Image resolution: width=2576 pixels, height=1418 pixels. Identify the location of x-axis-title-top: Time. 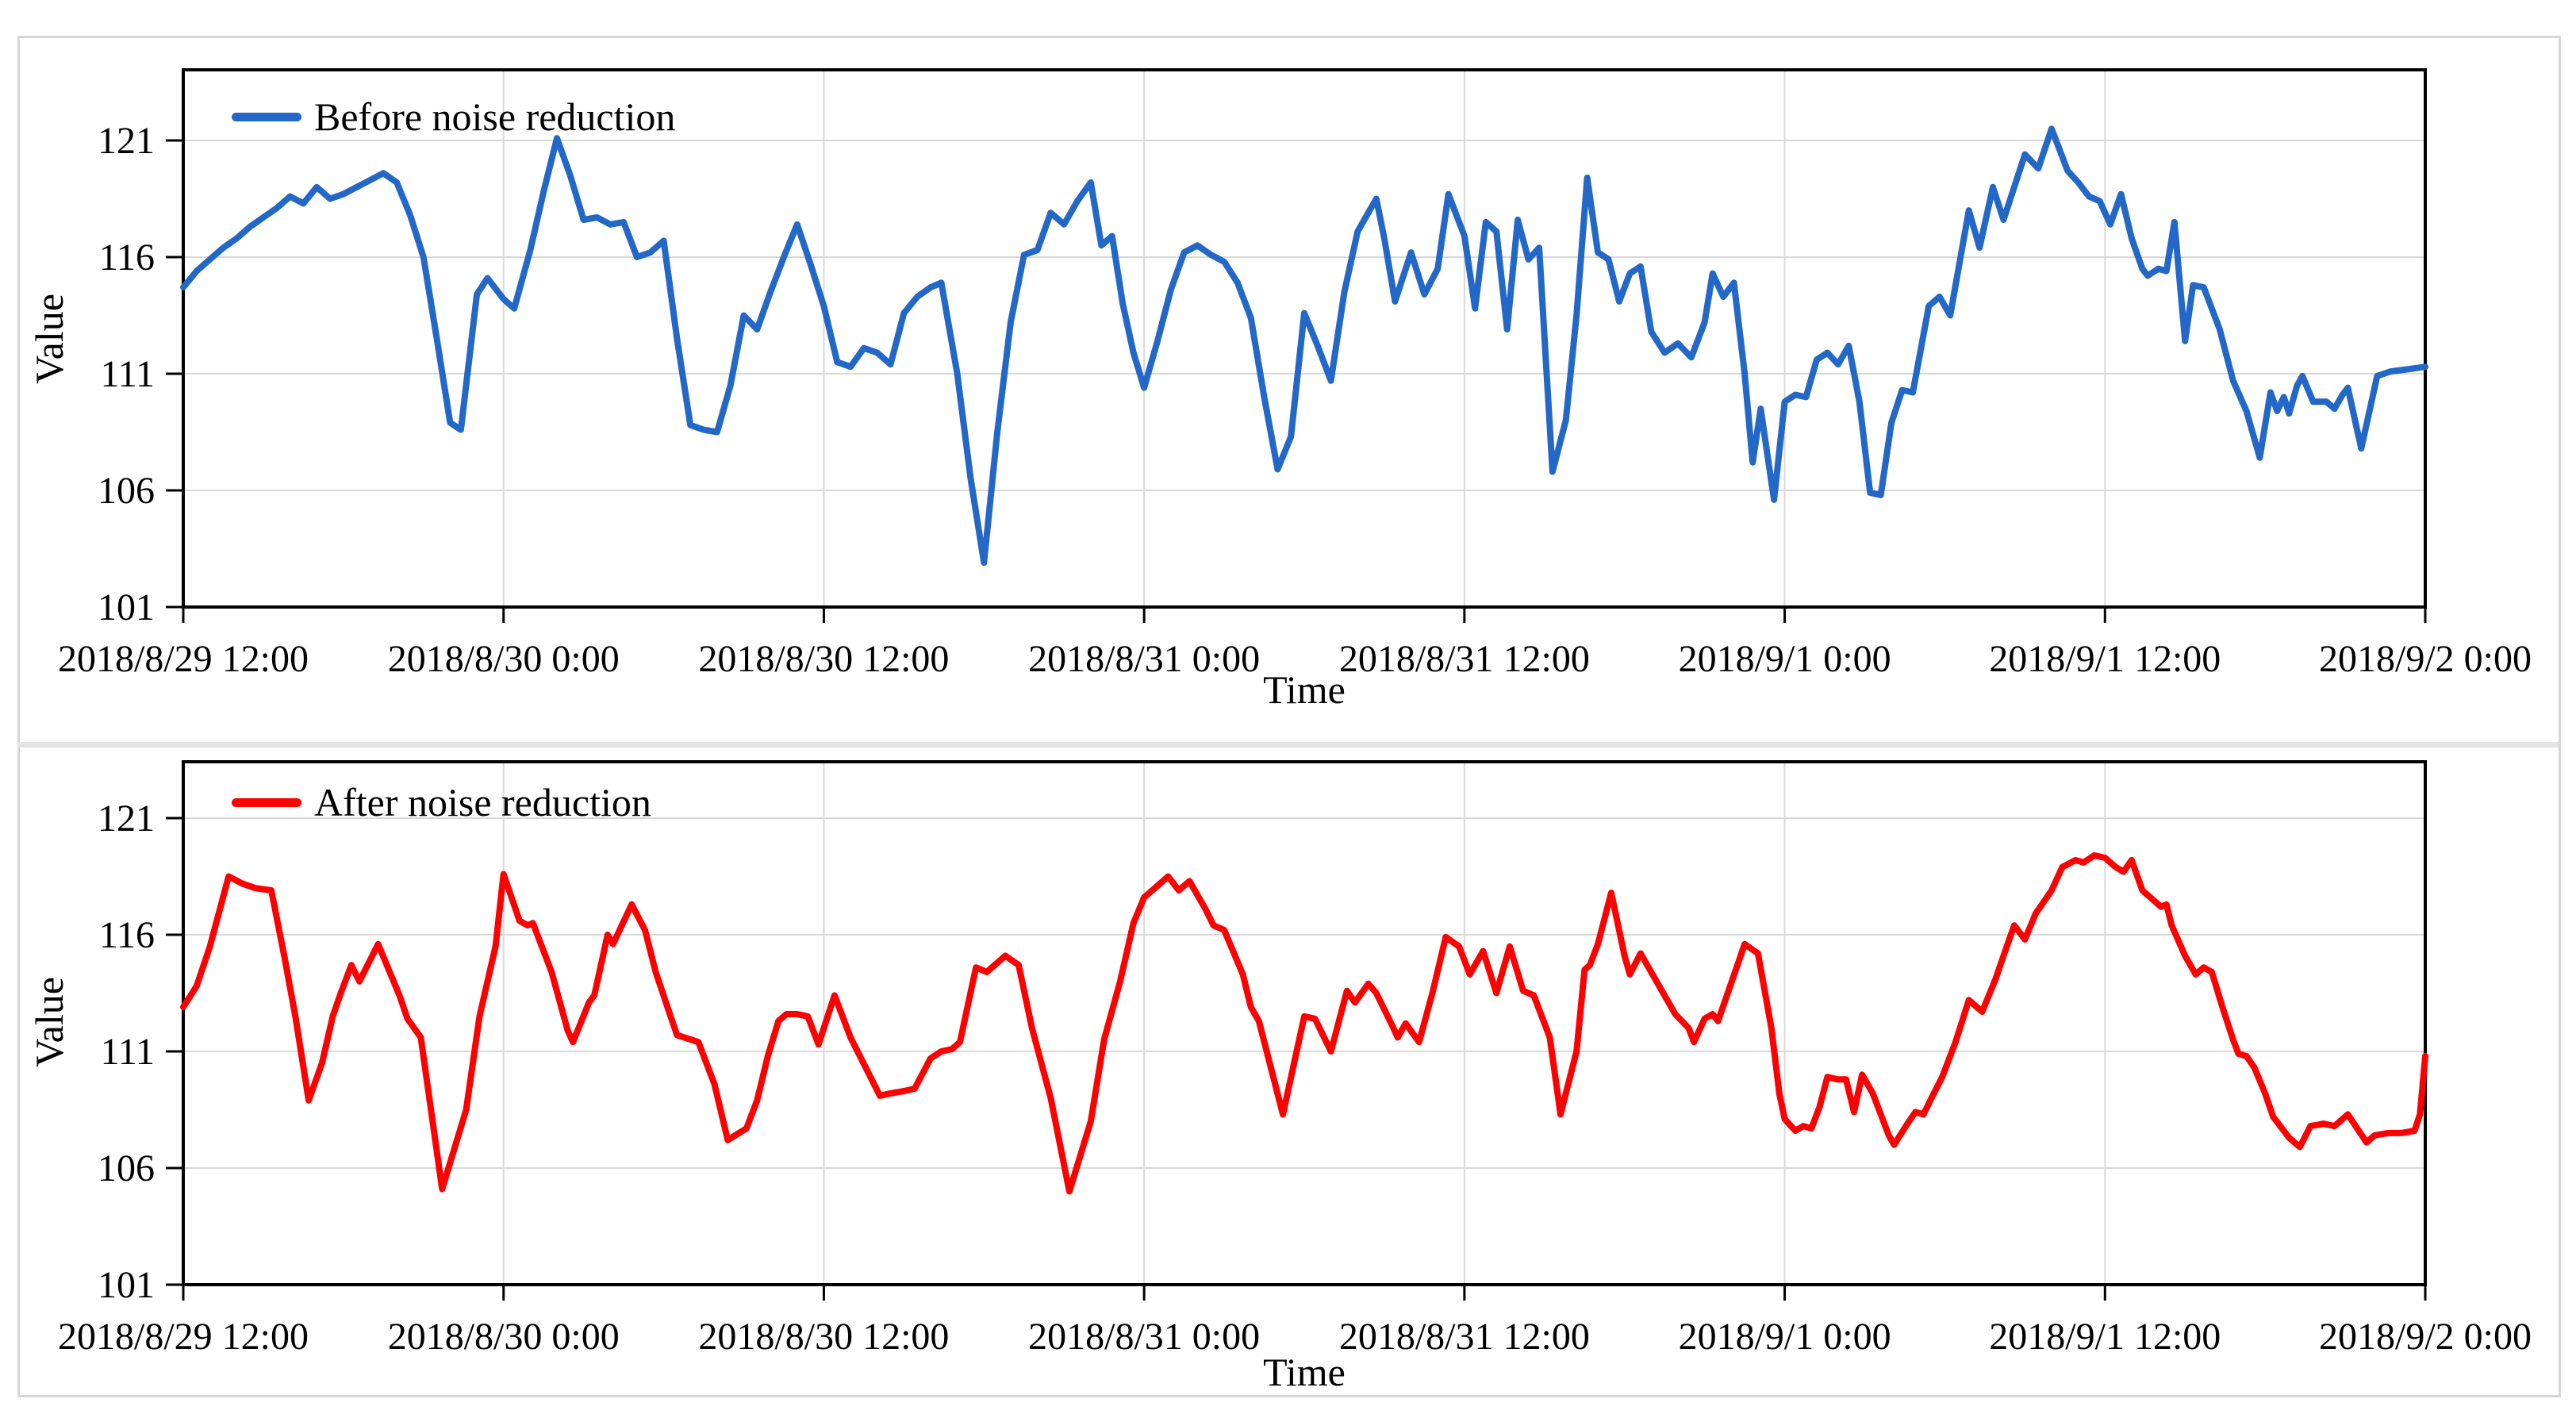
(1304, 689).